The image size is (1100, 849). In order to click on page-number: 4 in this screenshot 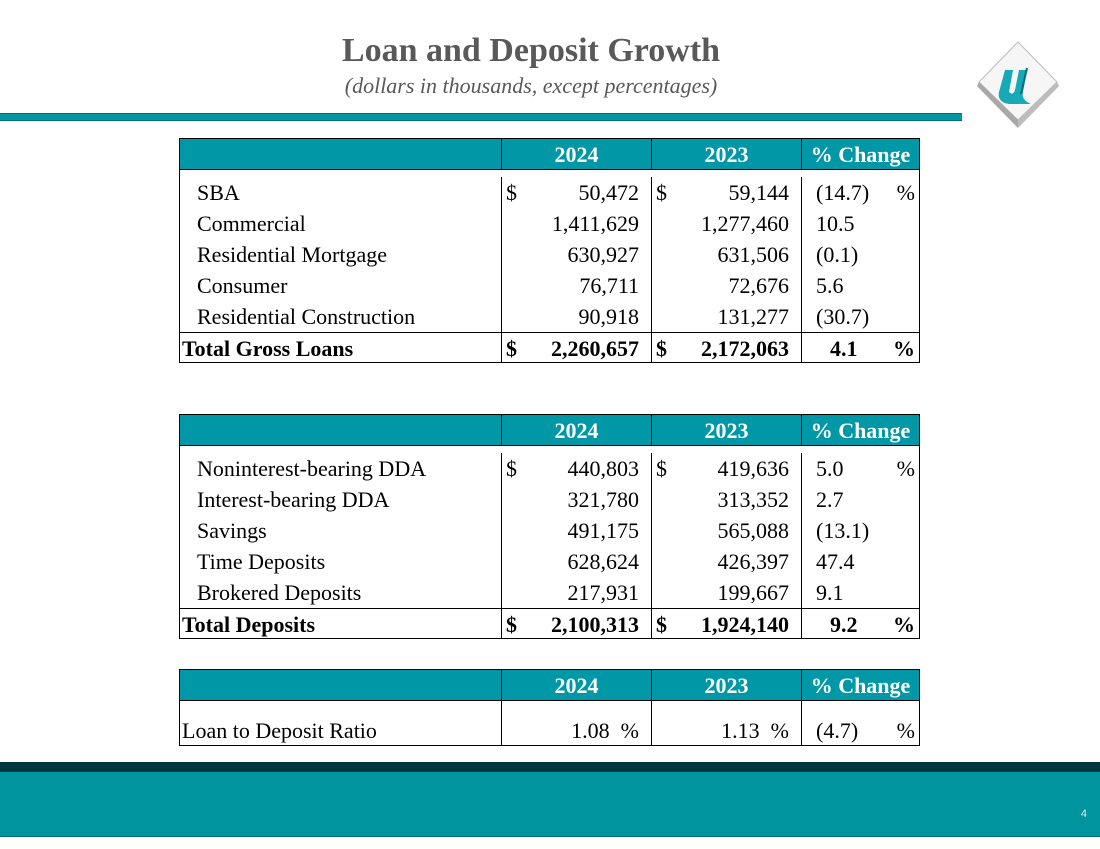, I will do `click(1083, 814)`.